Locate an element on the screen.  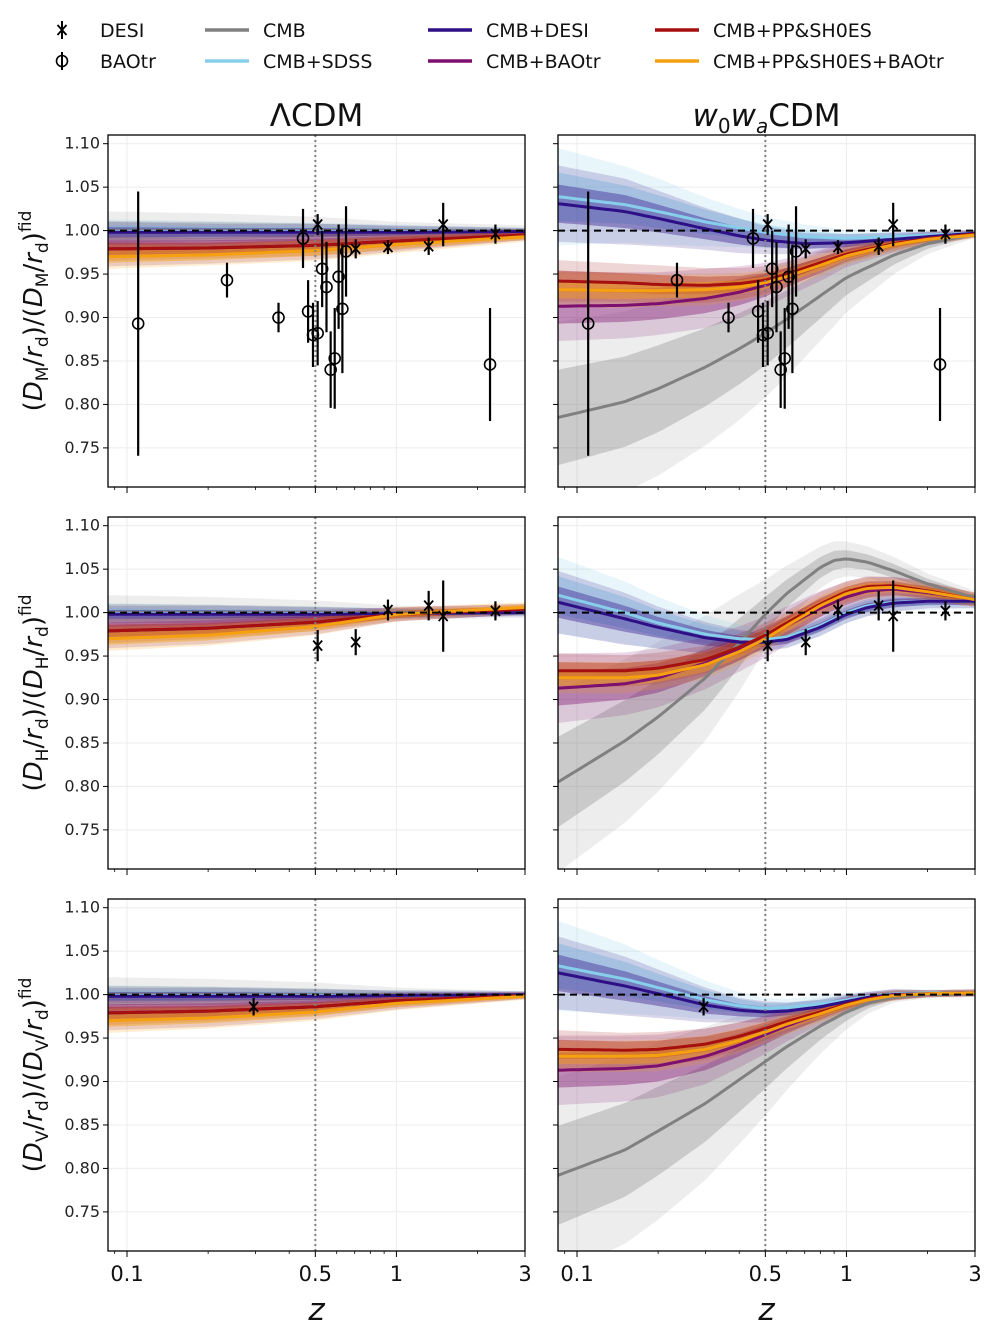
x-tick-label: 0.1 is located at coordinates (126, 1274).